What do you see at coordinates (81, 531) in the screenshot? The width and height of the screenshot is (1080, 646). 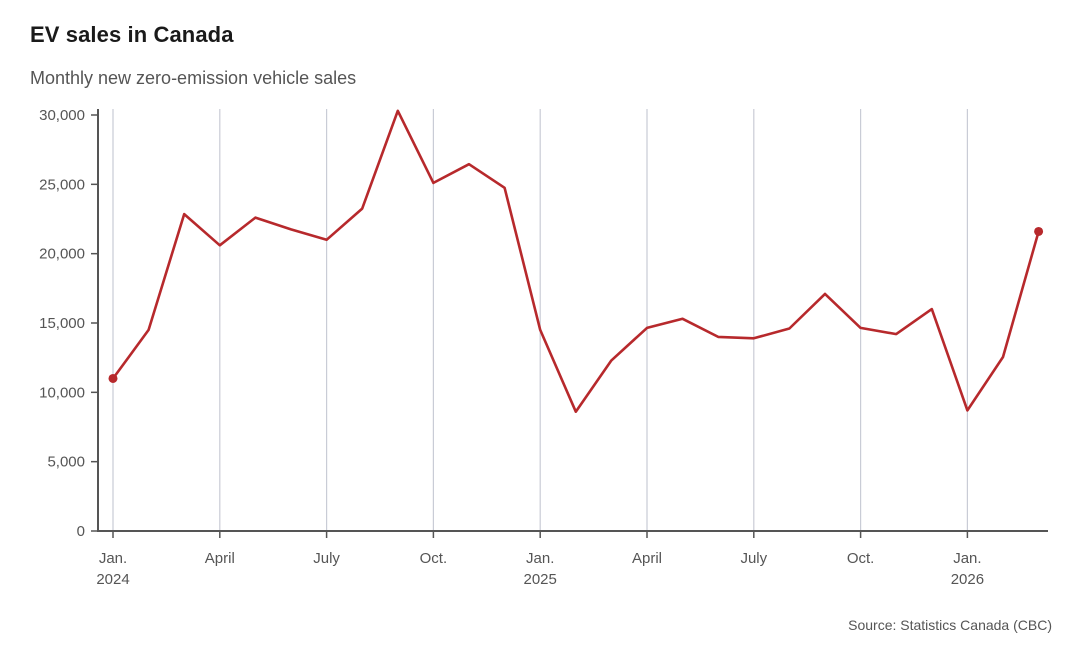 I see `y-tick-label: 0` at bounding box center [81, 531].